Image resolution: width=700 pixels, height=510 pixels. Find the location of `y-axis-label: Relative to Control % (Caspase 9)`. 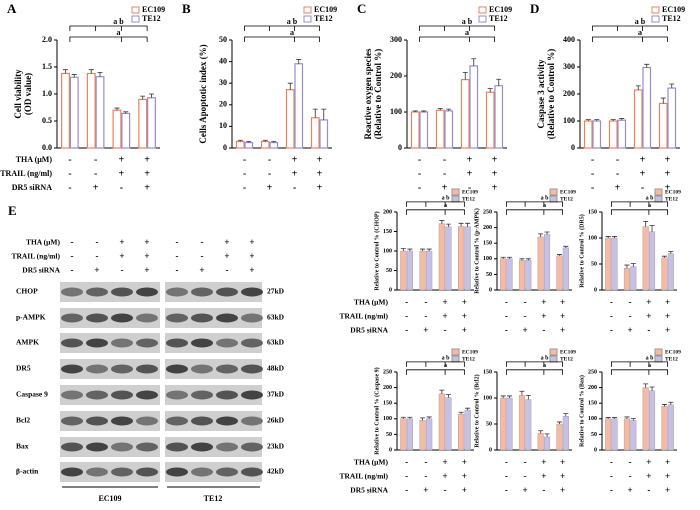

y-axis-label: Relative to Control % (Caspase 9) is located at coordinates (376, 410).